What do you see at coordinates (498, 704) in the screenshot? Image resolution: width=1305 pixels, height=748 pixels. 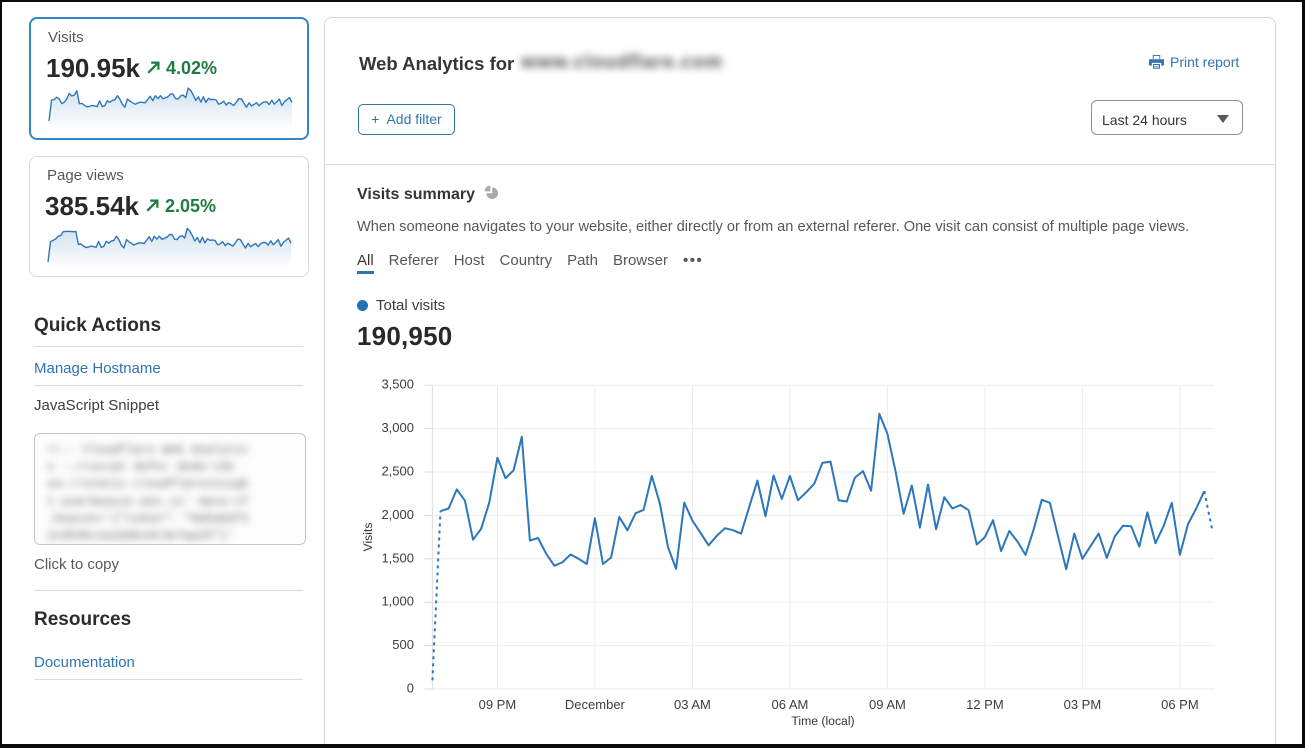 I see `svg-text: 09 PM` at bounding box center [498, 704].